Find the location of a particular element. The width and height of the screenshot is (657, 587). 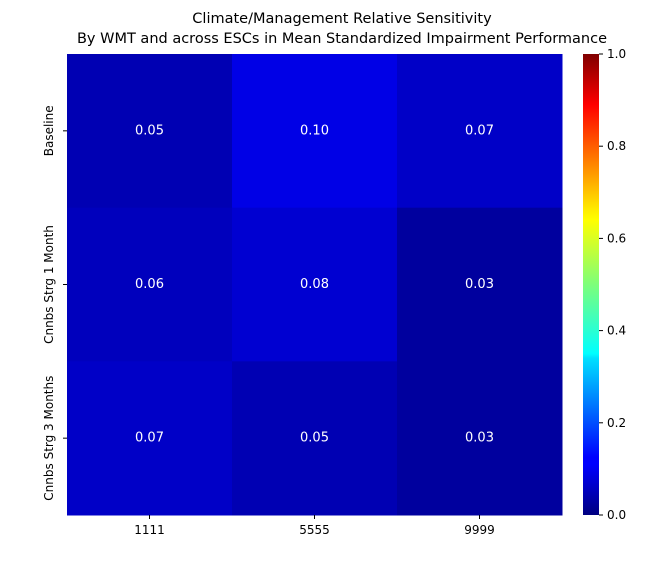

y-tick-label: Cnnbs Strg 1 Month is located at coordinates (49, 284).